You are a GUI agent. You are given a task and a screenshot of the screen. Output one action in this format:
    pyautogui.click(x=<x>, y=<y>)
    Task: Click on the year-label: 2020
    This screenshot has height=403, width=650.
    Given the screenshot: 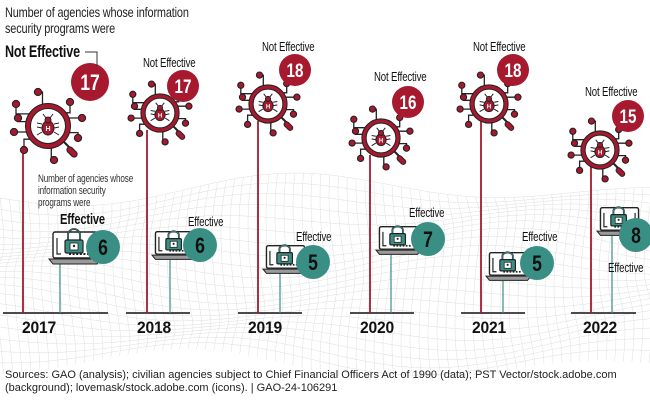 What is the action you would take?
    pyautogui.click(x=377, y=327)
    